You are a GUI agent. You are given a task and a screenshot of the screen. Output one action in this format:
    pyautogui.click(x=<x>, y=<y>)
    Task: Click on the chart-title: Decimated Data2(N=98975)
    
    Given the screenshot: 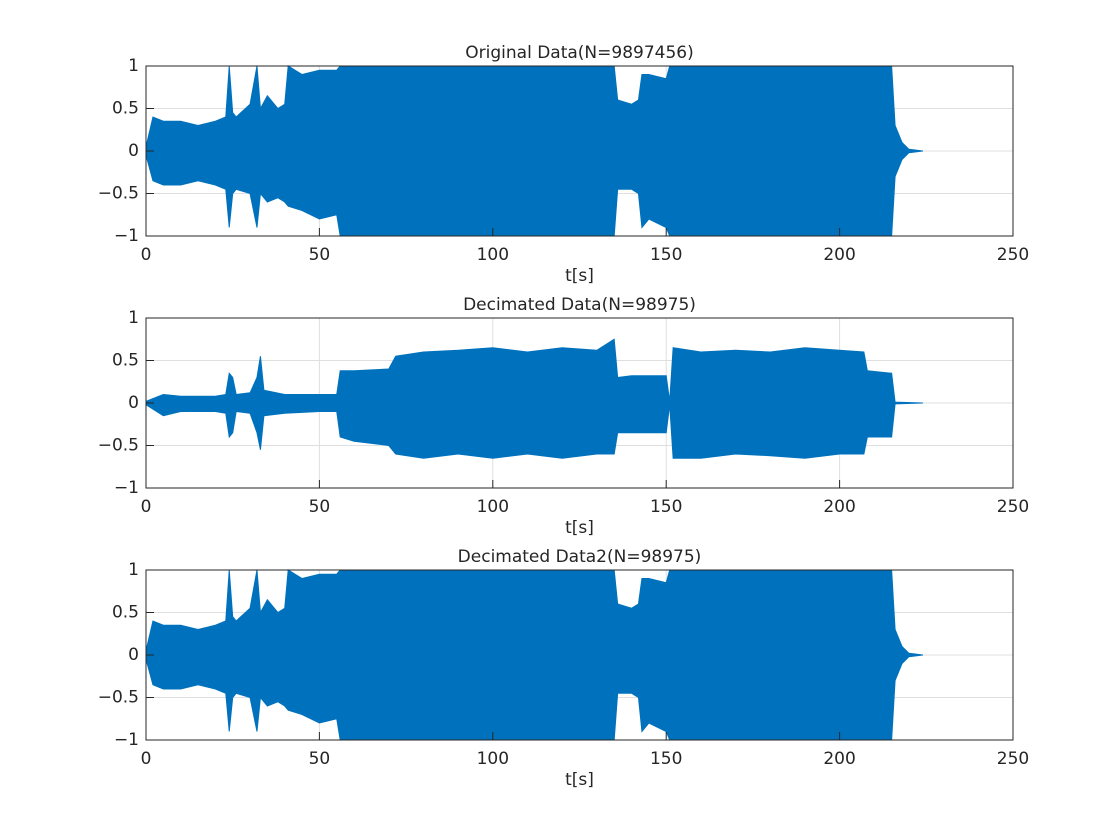 What is the action you would take?
    pyautogui.click(x=580, y=557)
    